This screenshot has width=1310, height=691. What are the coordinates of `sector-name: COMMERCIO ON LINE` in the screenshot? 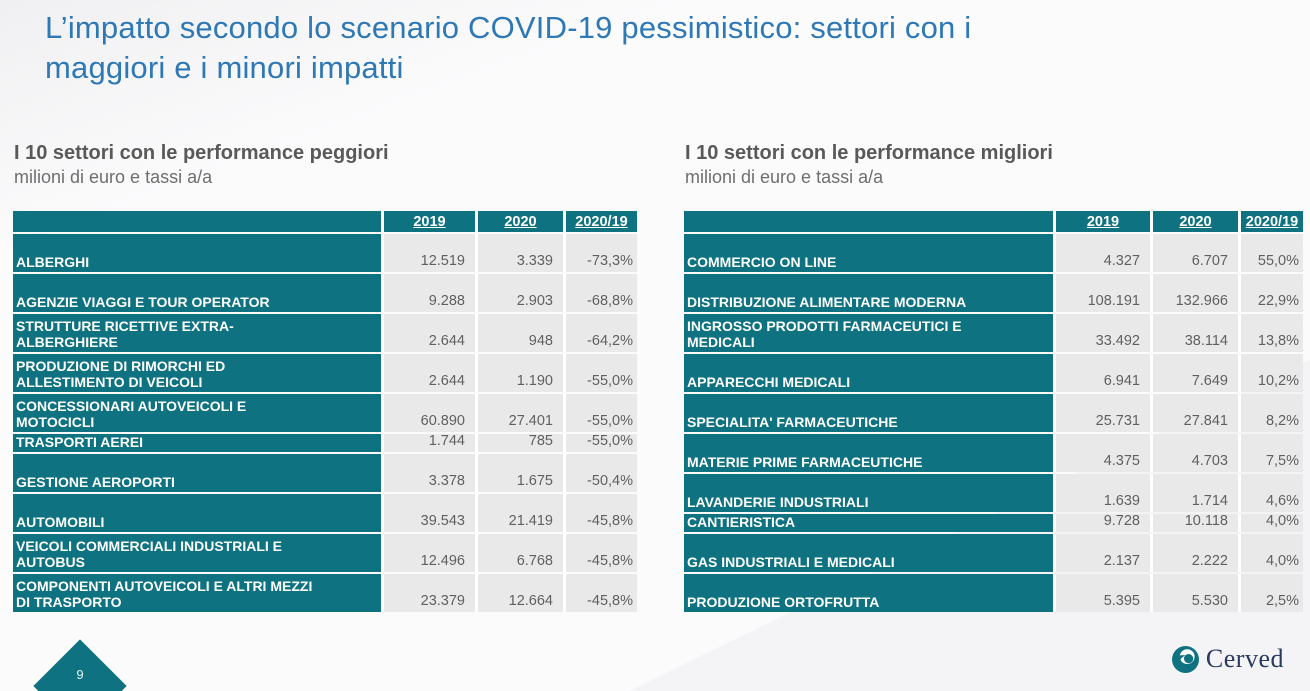 It's located at (868, 253).